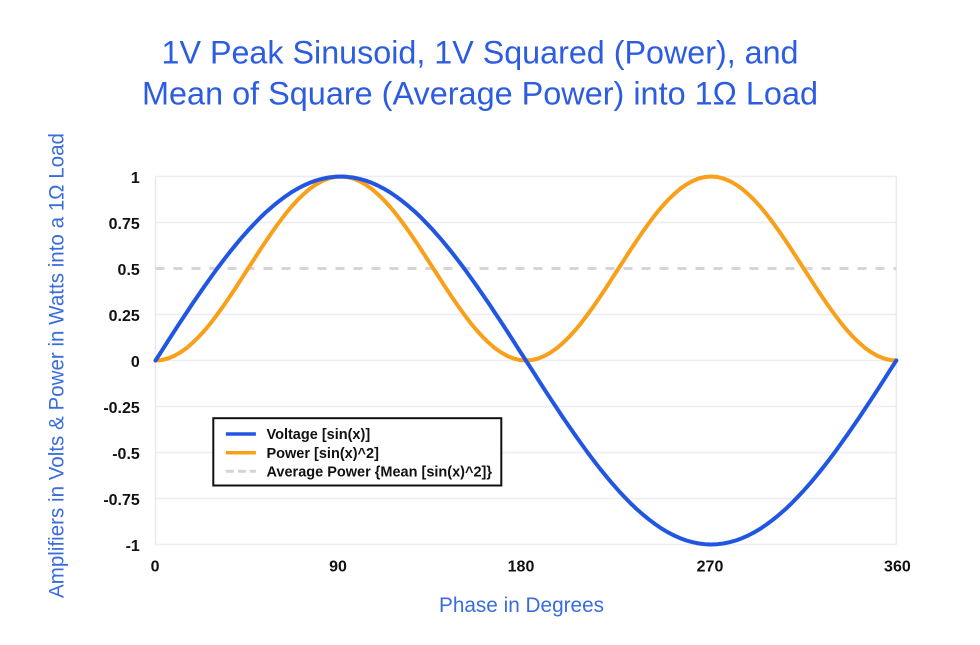 This screenshot has width=980, height=645. Describe the element at coordinates (319, 435) in the screenshot. I see `svg-text: Voltage [sin(x)]` at that location.